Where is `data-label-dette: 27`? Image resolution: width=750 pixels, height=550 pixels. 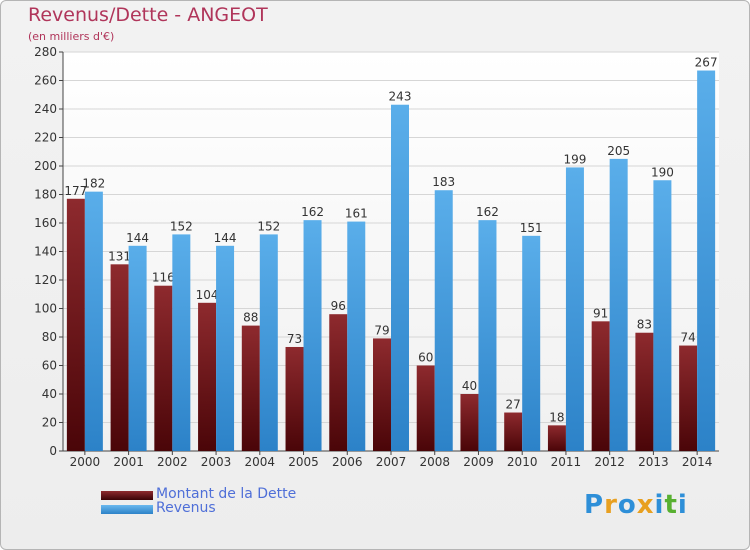
data-label-dette: 27 is located at coordinates (513, 405).